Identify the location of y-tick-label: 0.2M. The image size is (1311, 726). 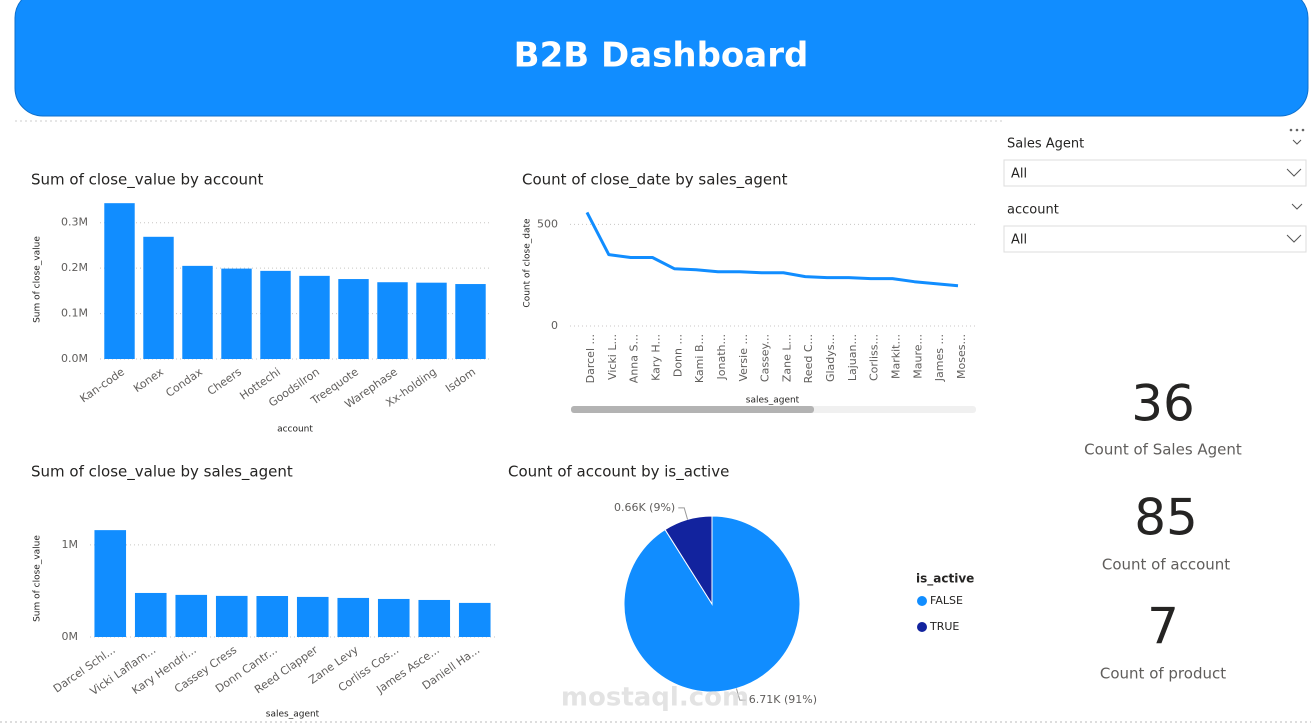
(74, 267).